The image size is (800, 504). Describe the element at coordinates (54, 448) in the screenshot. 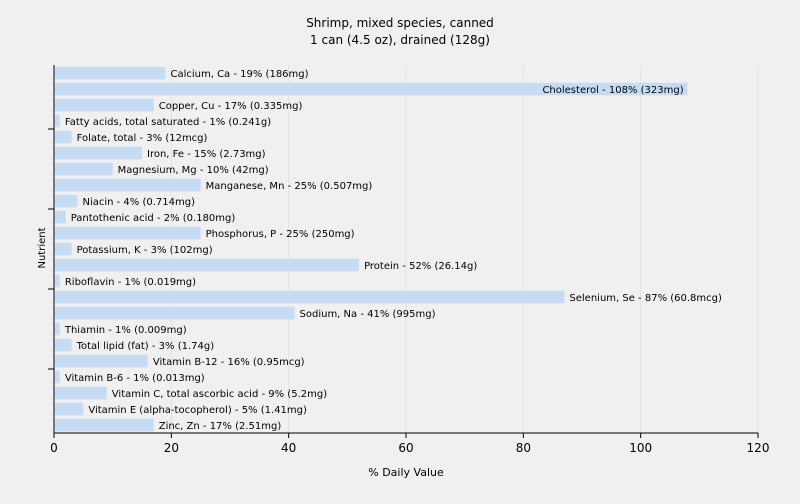

I see `x-tick-label: 0` at that location.